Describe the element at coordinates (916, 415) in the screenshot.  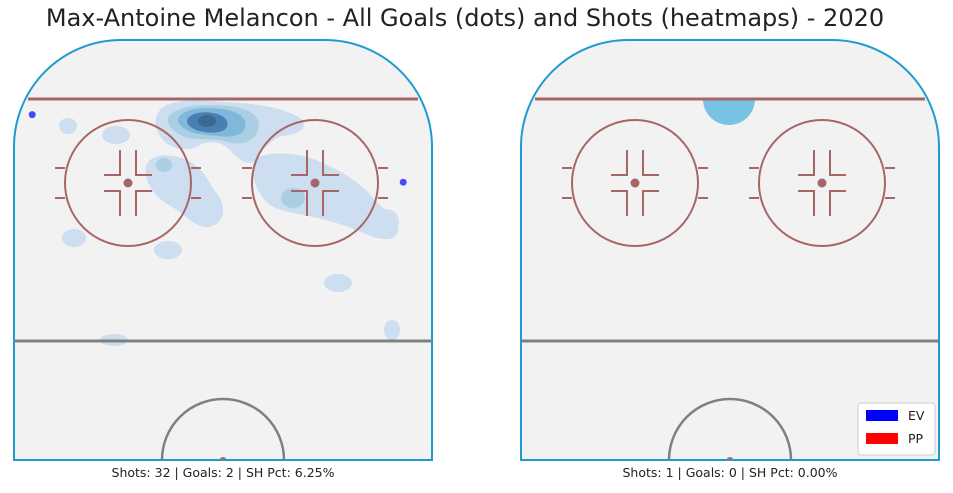
I see `legend-label-ev: EV` at that location.